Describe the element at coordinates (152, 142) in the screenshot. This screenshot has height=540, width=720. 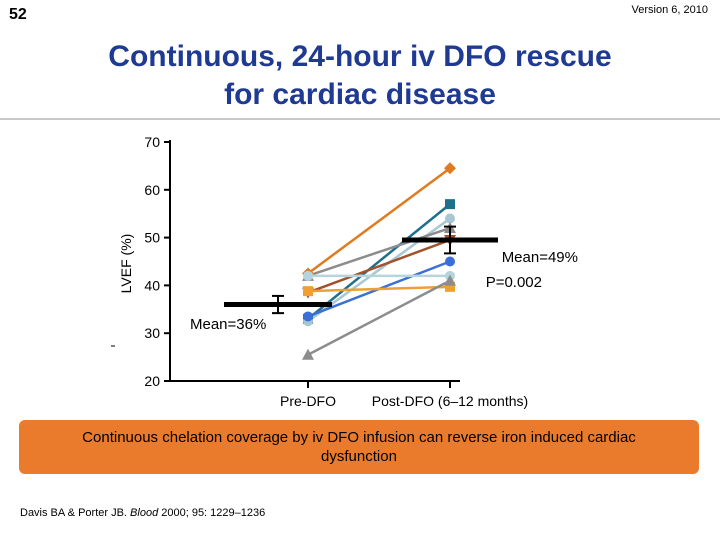
I see `y-tick-label: 70` at that location.